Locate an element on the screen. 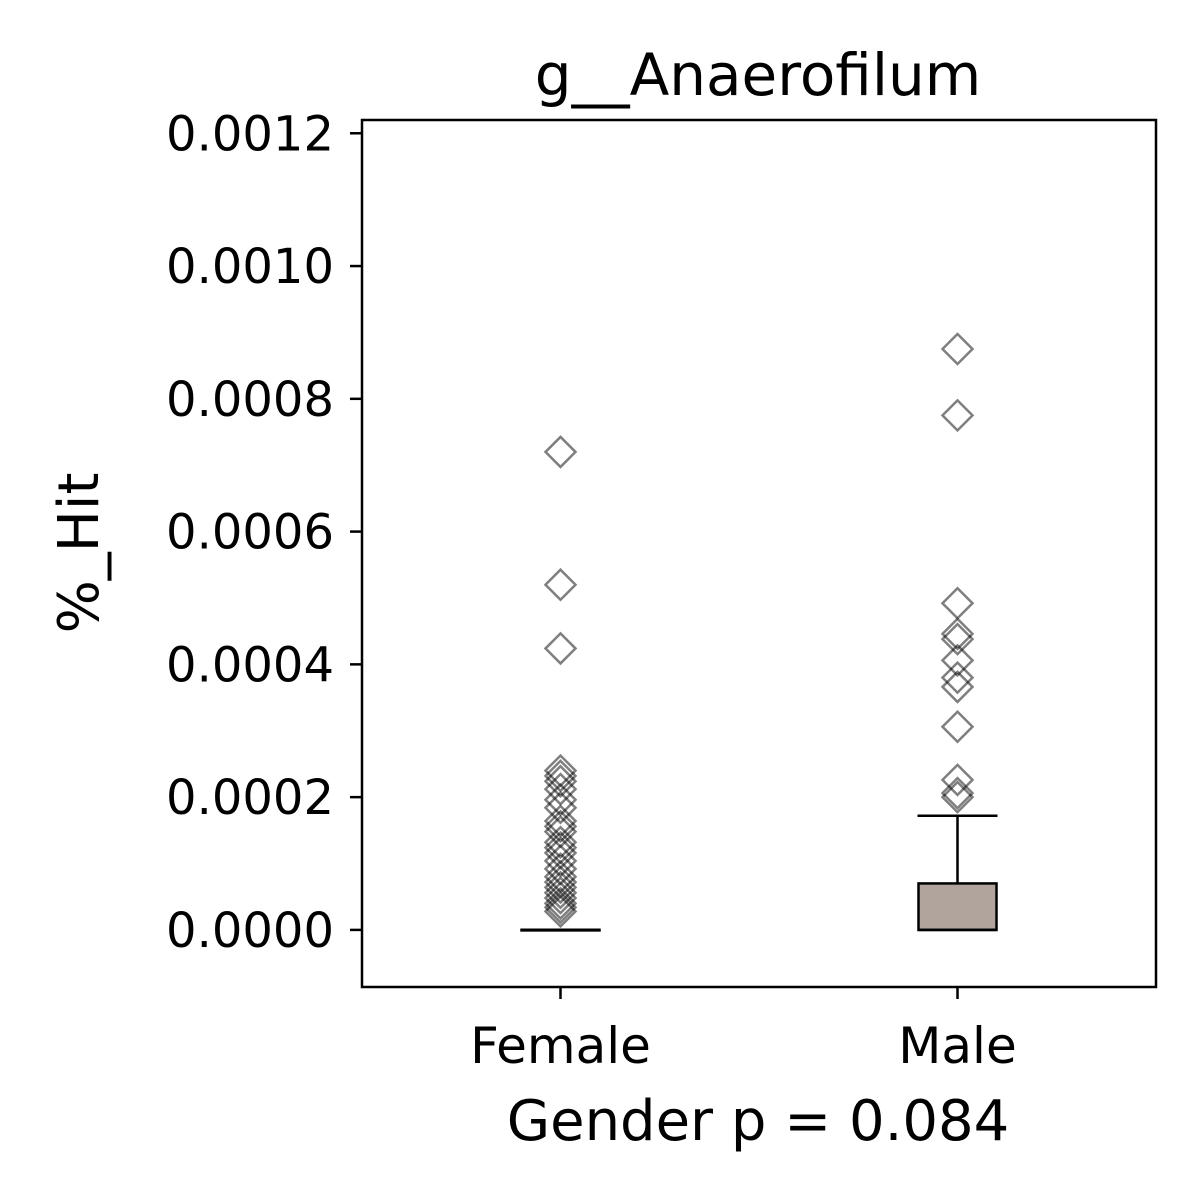 The width and height of the screenshot is (1200, 1200). x-tick-label-female: Female is located at coordinates (560, 1046).